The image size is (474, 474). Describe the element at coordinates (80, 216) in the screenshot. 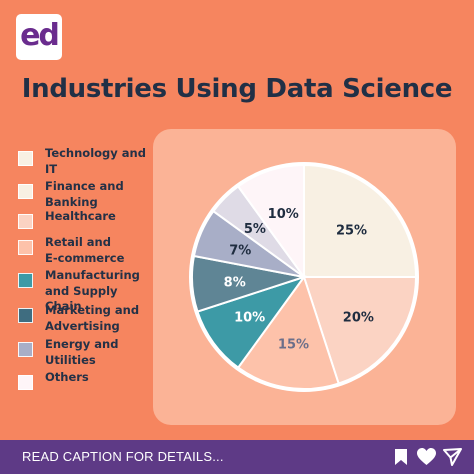

I see `legend-label: Healthcare` at that location.